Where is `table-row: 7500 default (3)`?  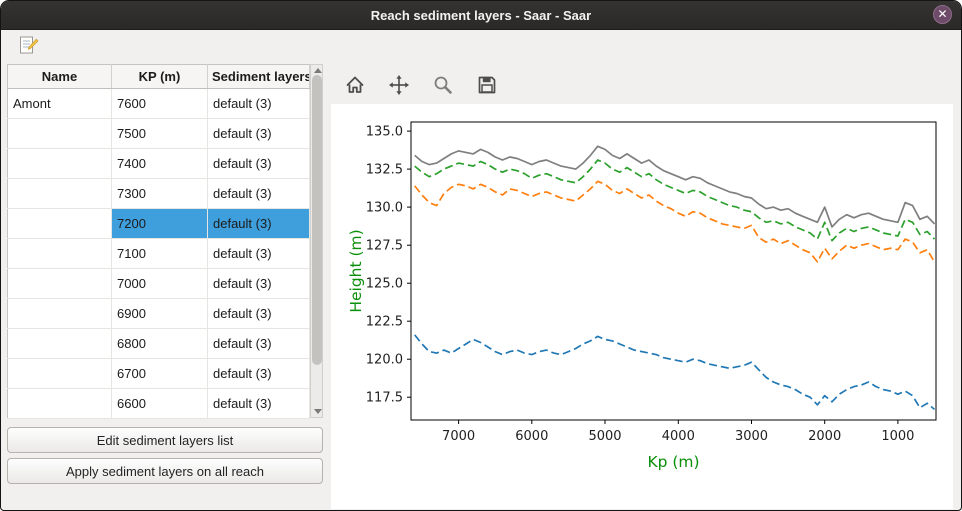 table-row: 7500 default (3) is located at coordinates (158, 133).